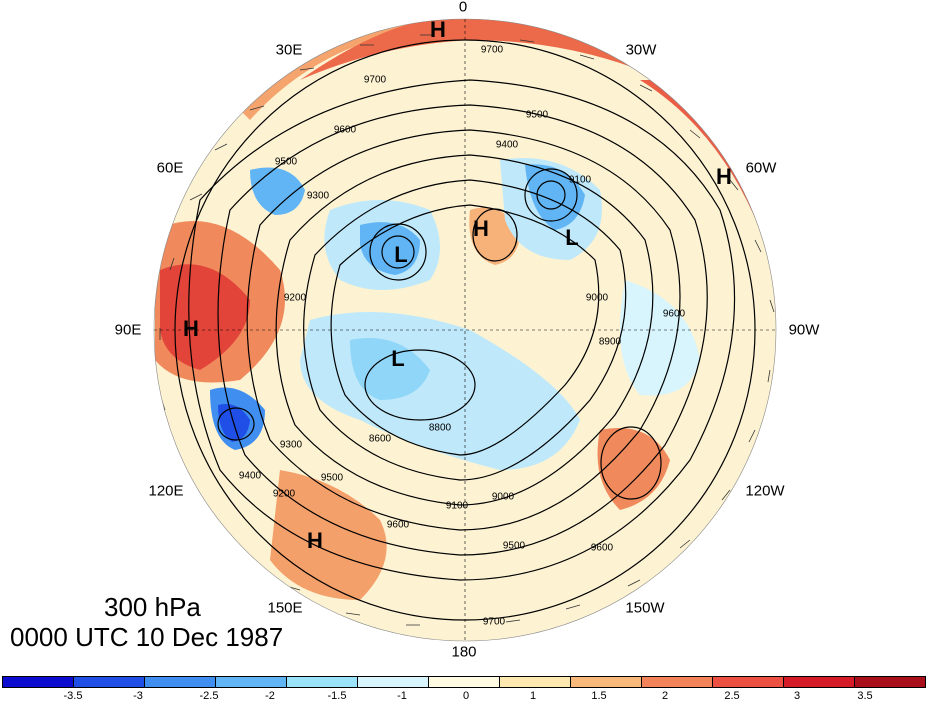 Image resolution: width=928 pixels, height=702 pixels. I want to click on colorbar-label: -2.5, so click(209, 696).